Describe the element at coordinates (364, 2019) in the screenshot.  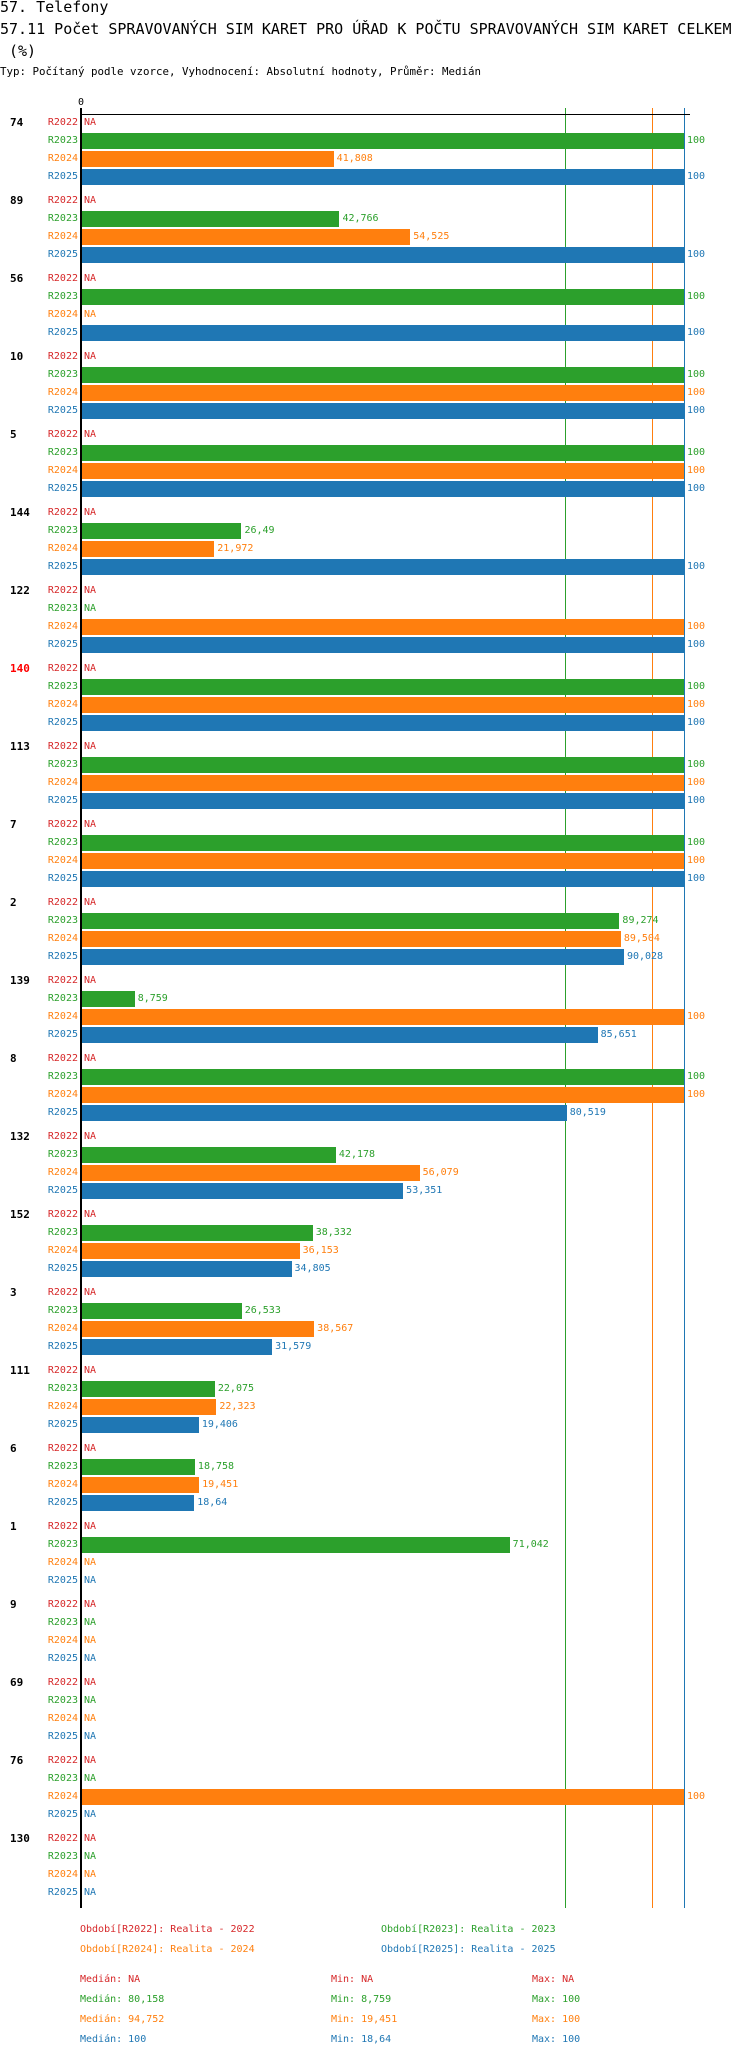
I see `stat-min: Min: 19,451` at that location.